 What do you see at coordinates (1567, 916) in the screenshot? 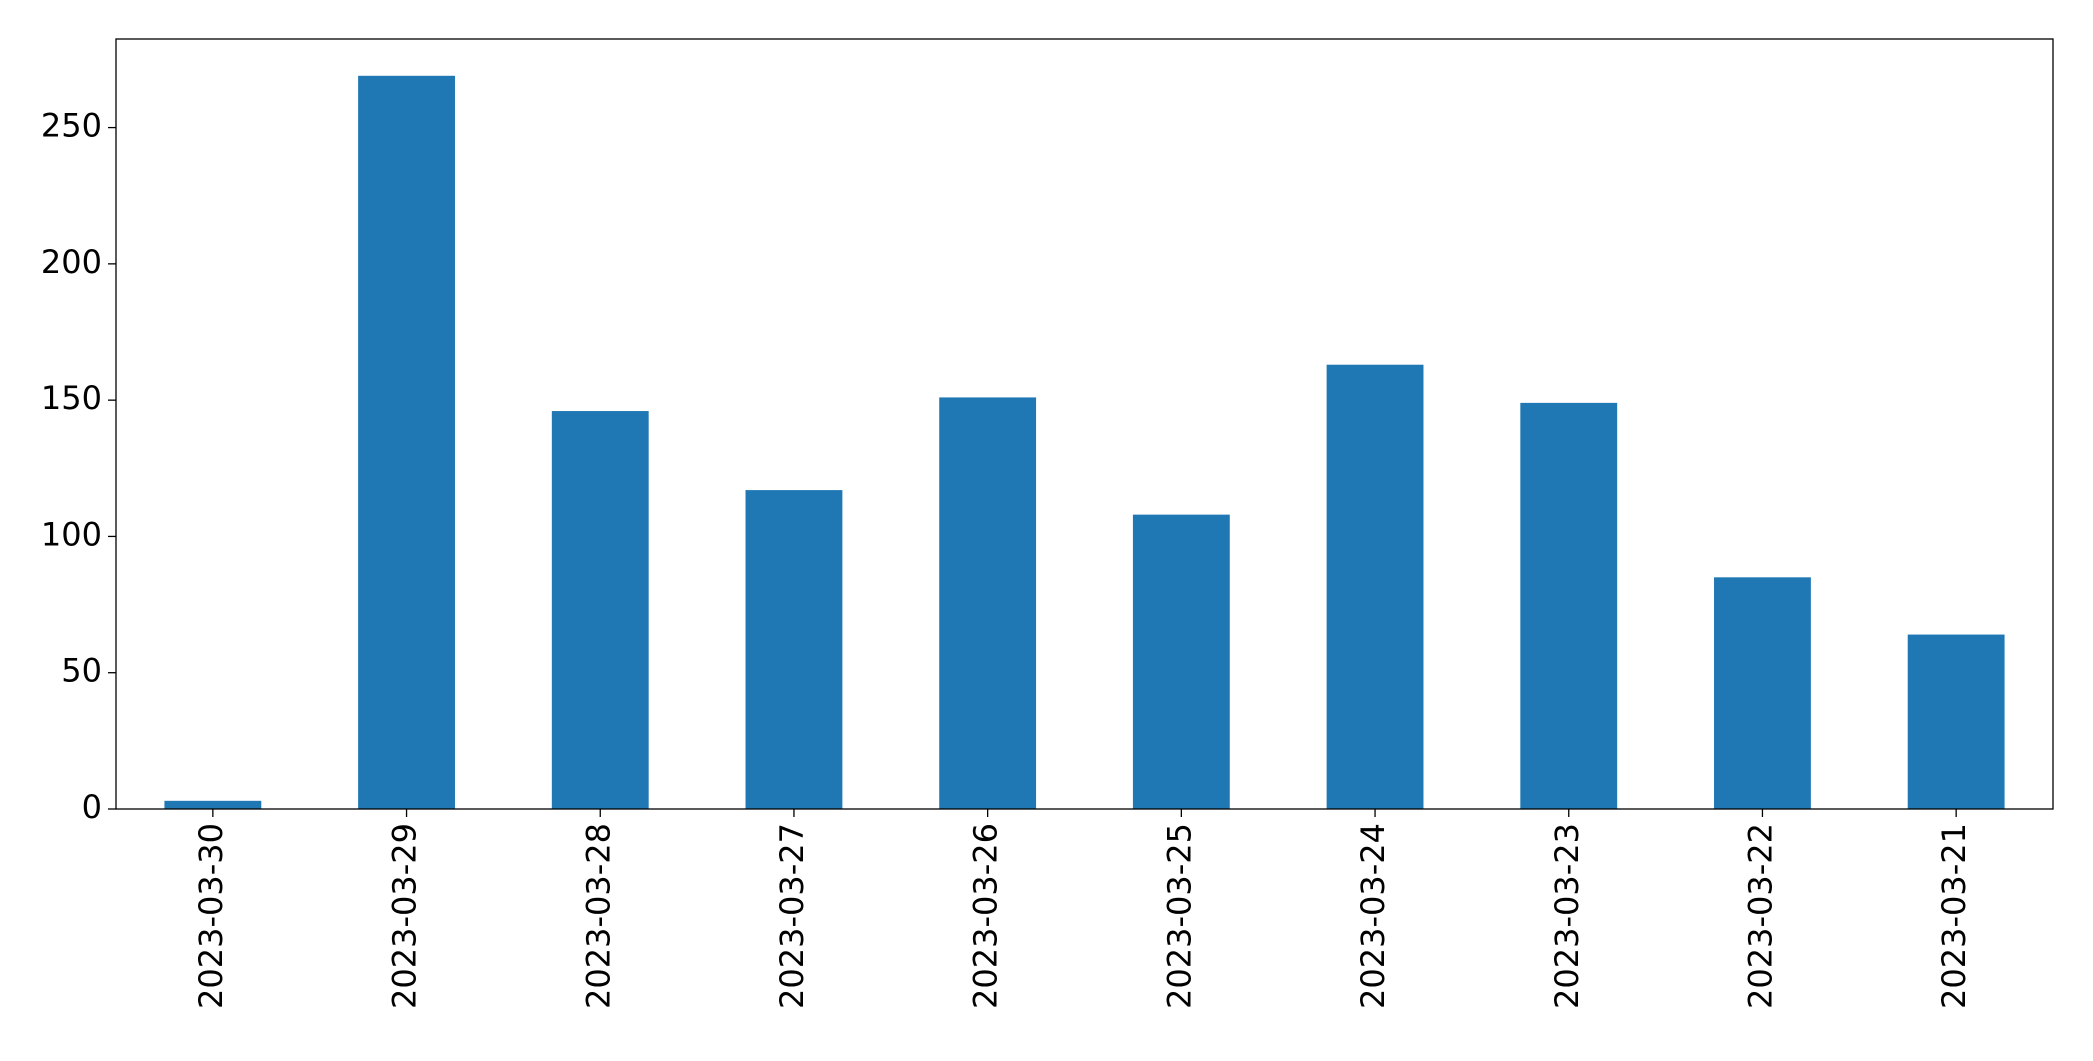
I see `x-tick-label: 2023-03-23` at bounding box center [1567, 916].